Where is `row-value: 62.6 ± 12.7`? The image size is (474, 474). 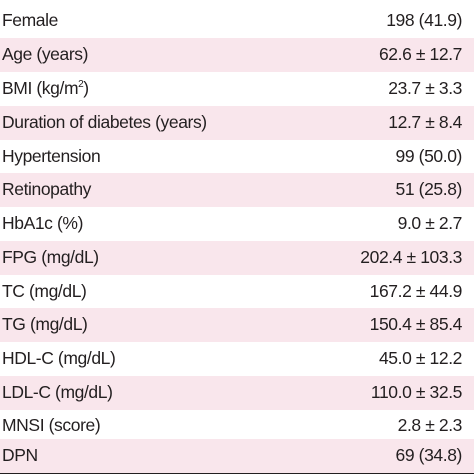 row-value: 62.6 ± 12.7 is located at coordinates (420, 54).